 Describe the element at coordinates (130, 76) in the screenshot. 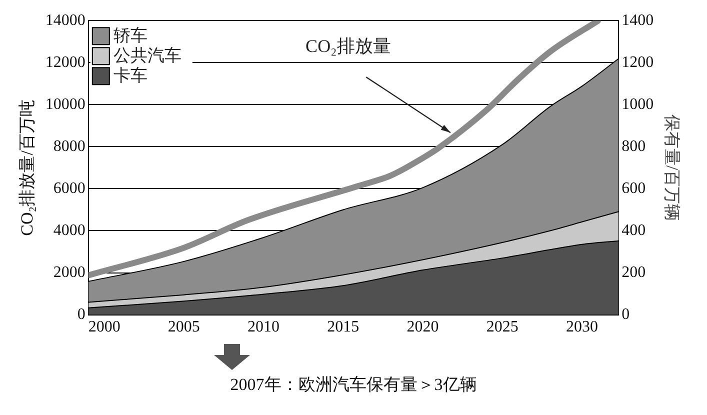

I see `legend-label: 卡车` at that location.